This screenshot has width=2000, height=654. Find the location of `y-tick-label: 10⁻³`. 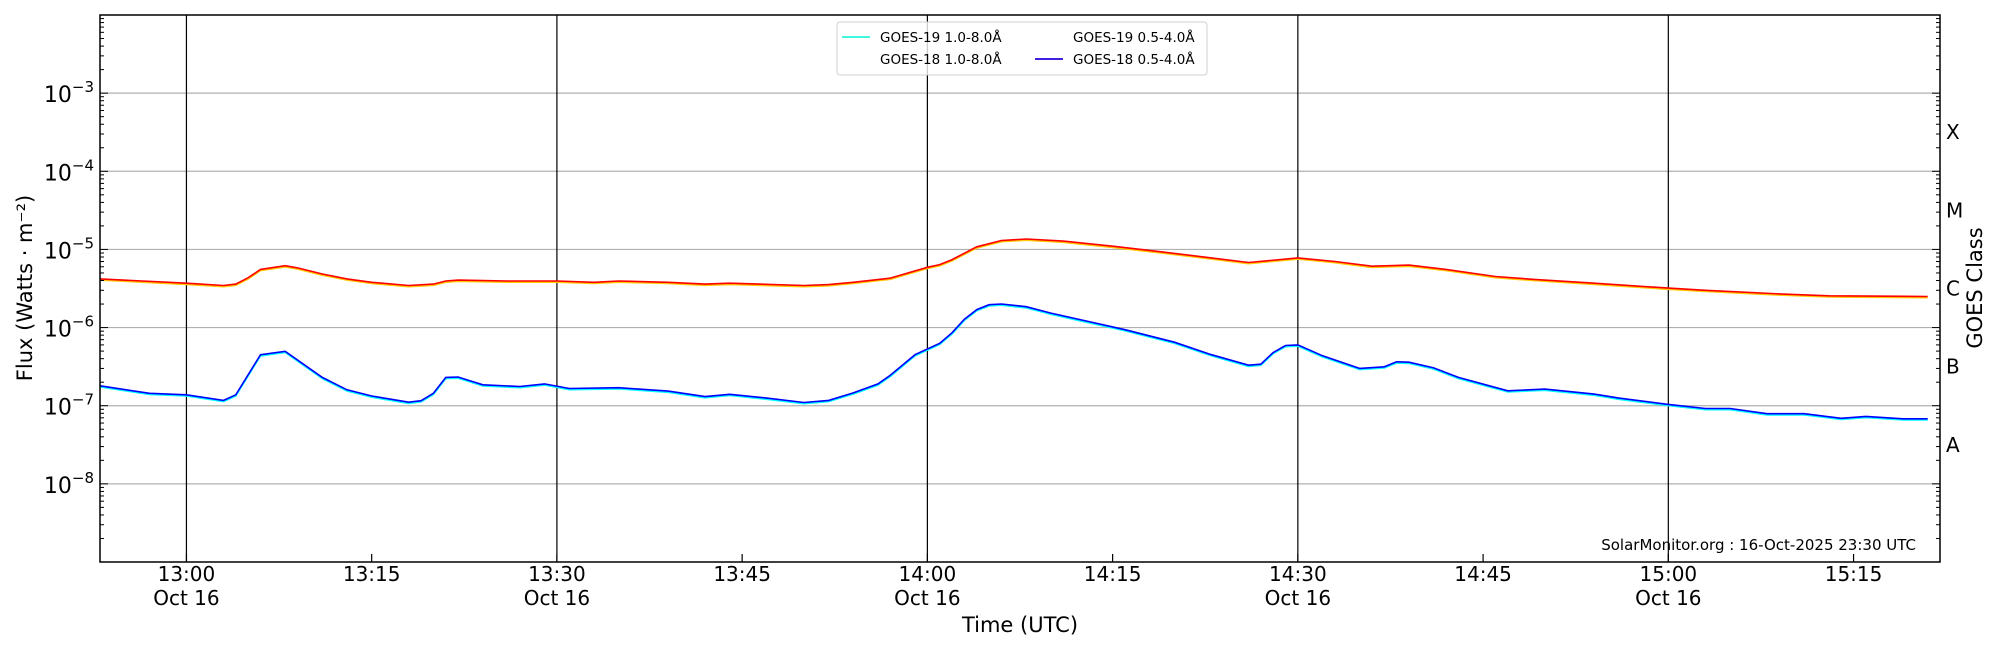

y-tick-label: 10⁻³ is located at coordinates (69, 93).